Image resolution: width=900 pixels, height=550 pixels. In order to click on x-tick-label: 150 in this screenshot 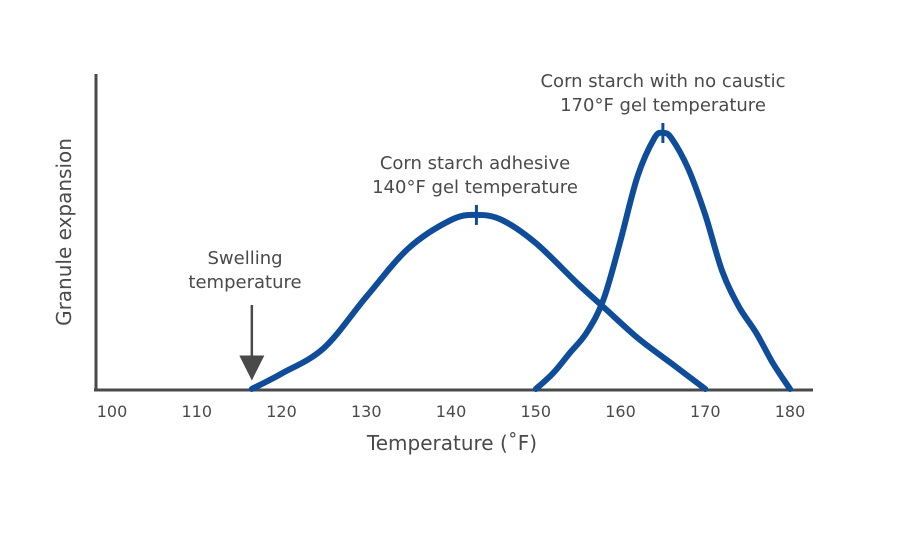, I will do `click(535, 411)`.